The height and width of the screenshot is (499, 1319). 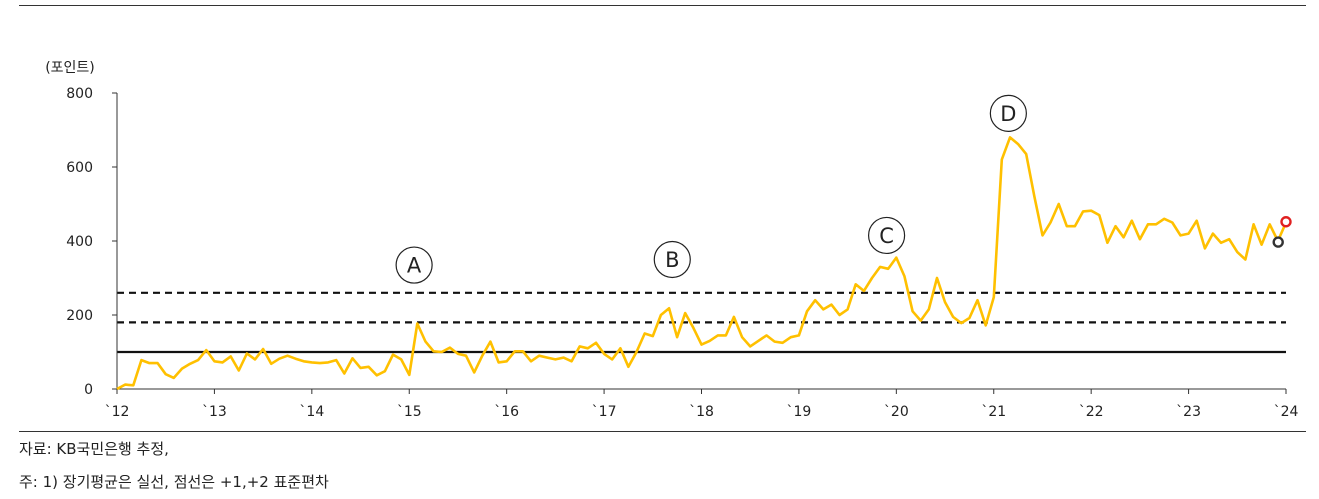 I want to click on annotation-label: D, so click(x=1008, y=114).